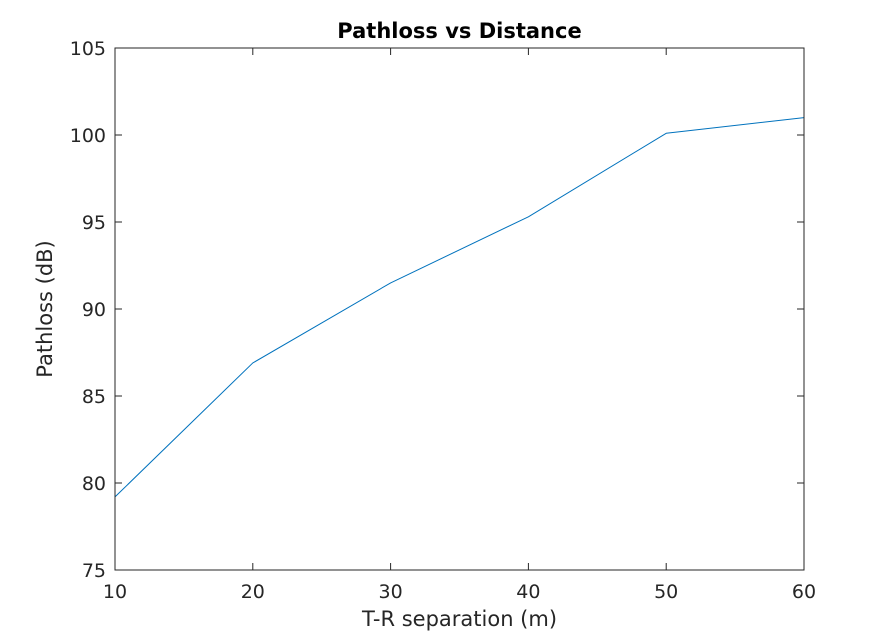 This screenshot has width=887, height=641. Describe the element at coordinates (94, 397) in the screenshot. I see `y-tick-label: 85` at that location.